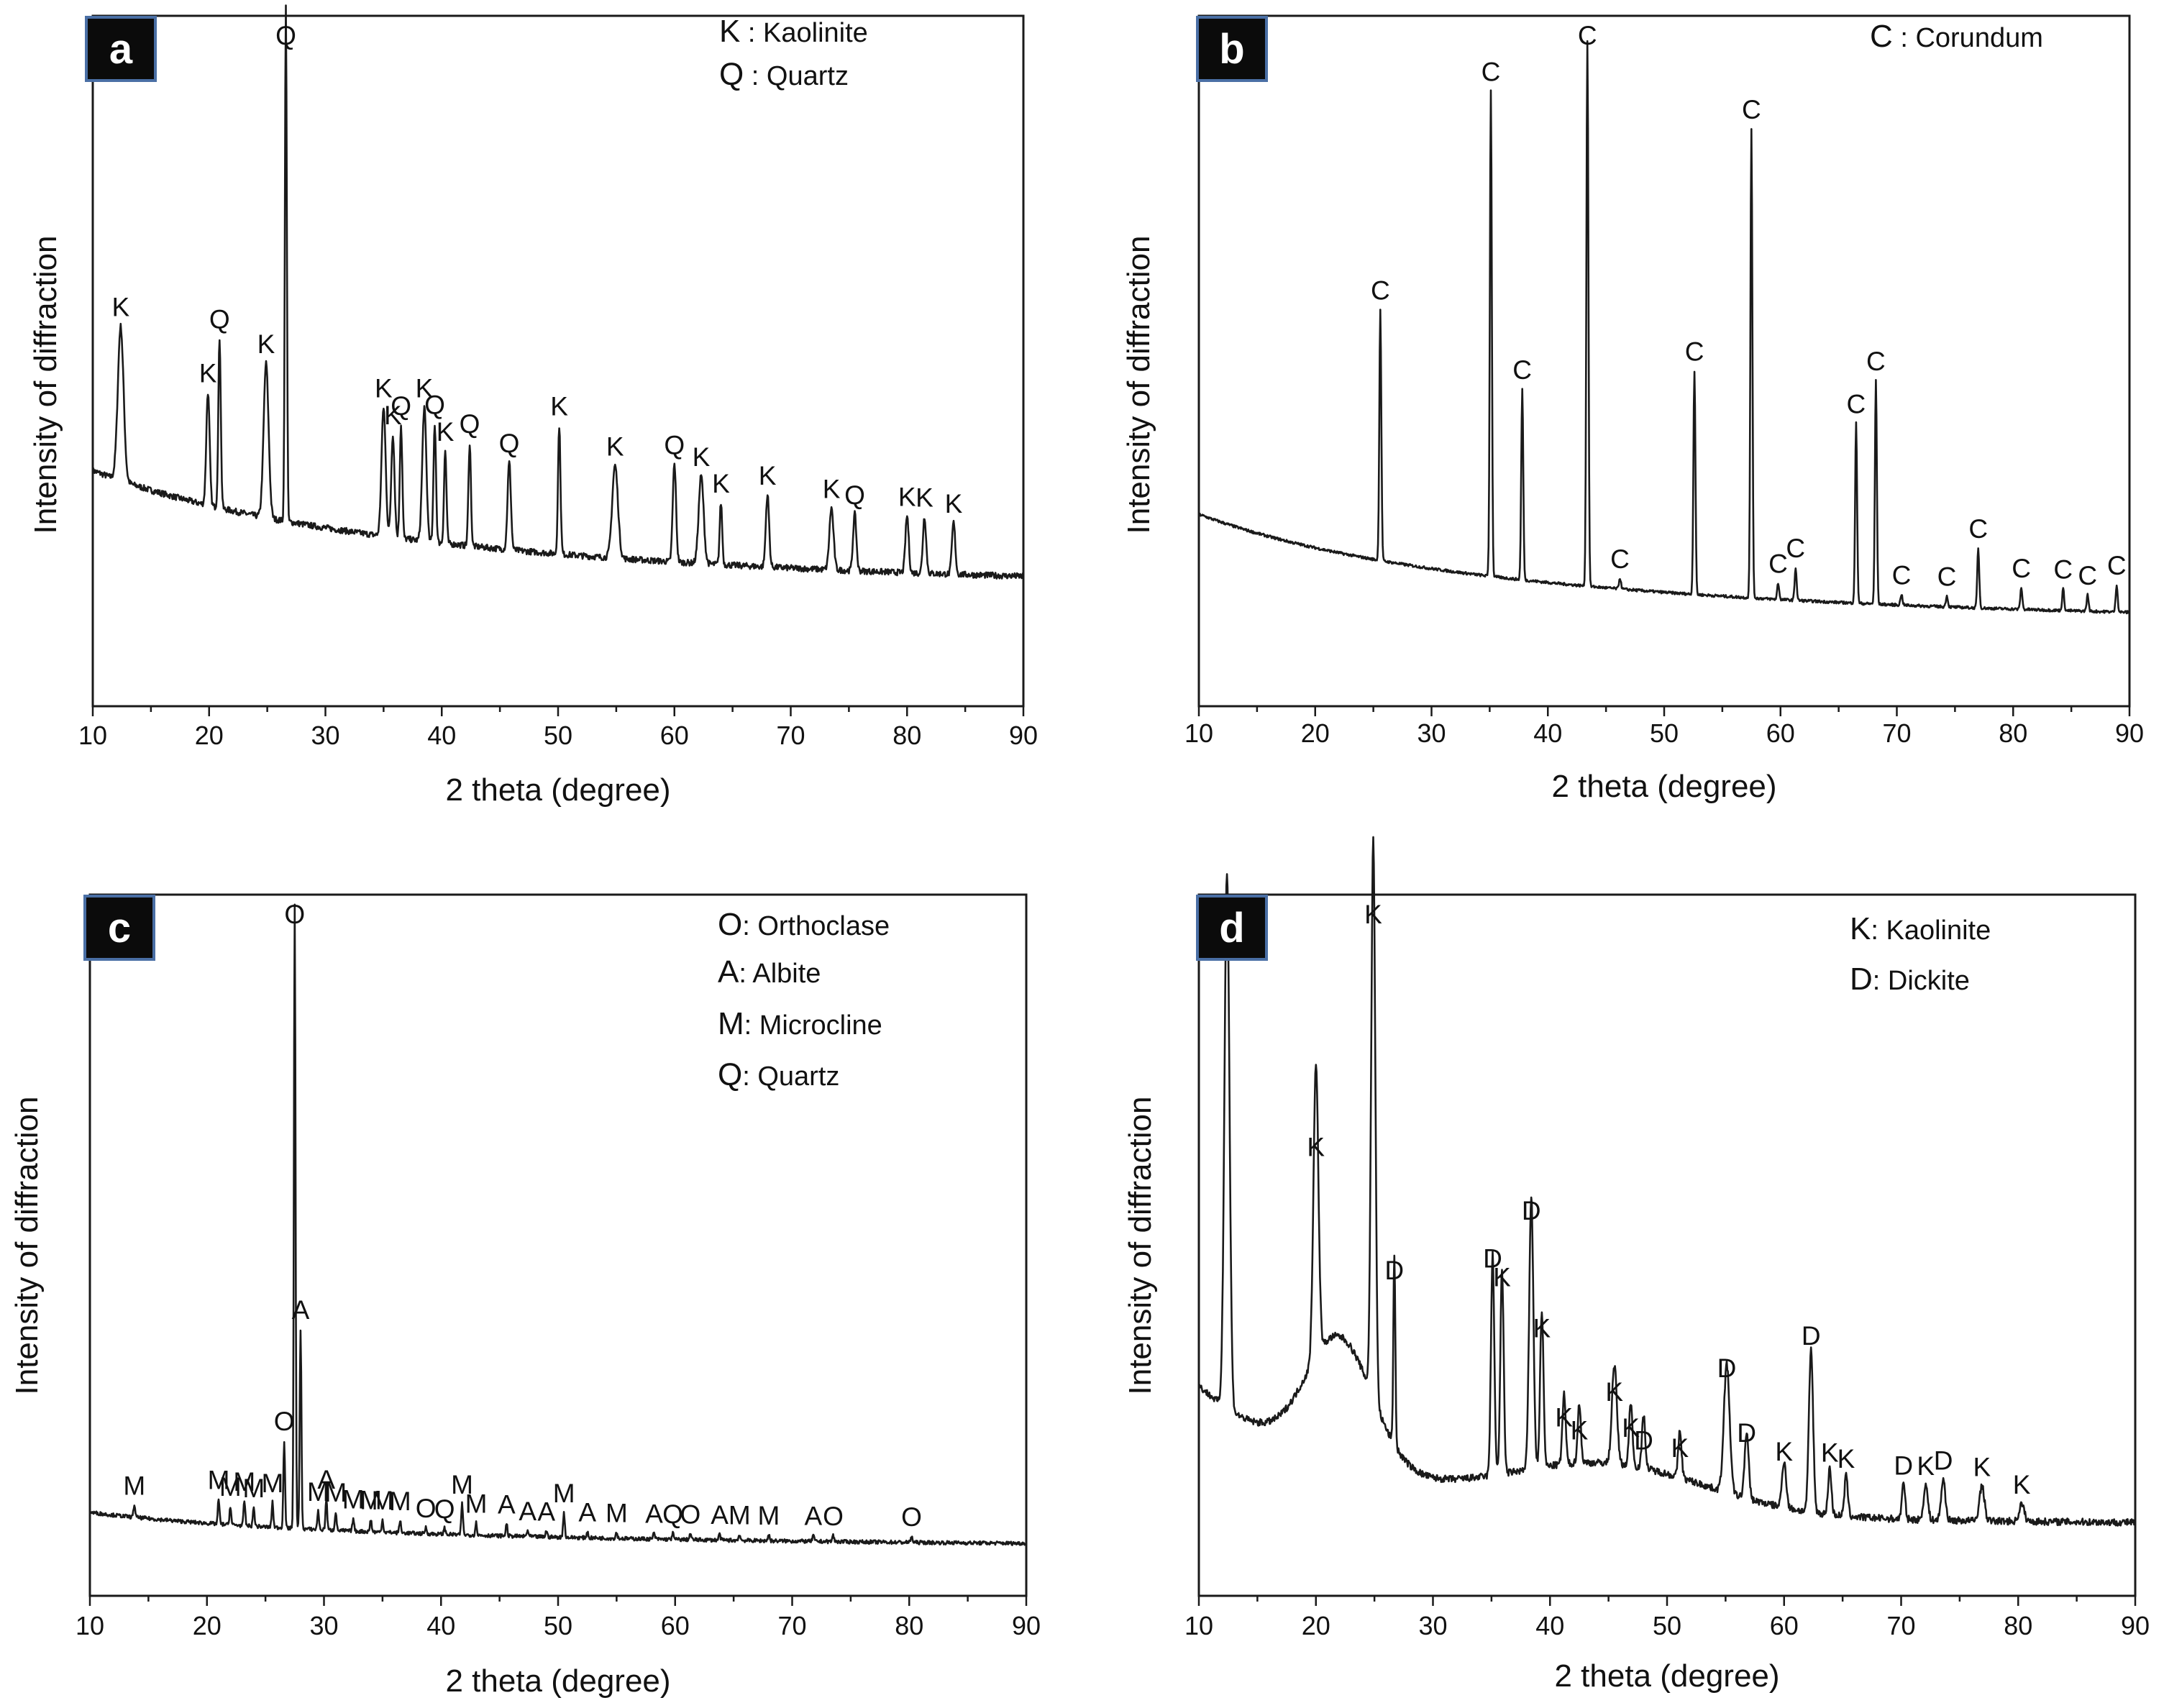 The height and width of the screenshot is (1708, 2164). What do you see at coordinates (2018, 1625) in the screenshot?
I see `x-tick-label: 80` at bounding box center [2018, 1625].